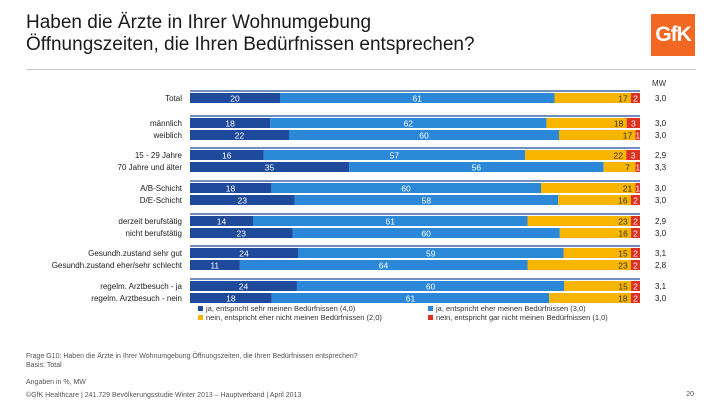 The height and width of the screenshot is (405, 720). Describe the element at coordinates (150, 221) in the screenshot. I see `row-label: derzeit berufstätig` at that location.